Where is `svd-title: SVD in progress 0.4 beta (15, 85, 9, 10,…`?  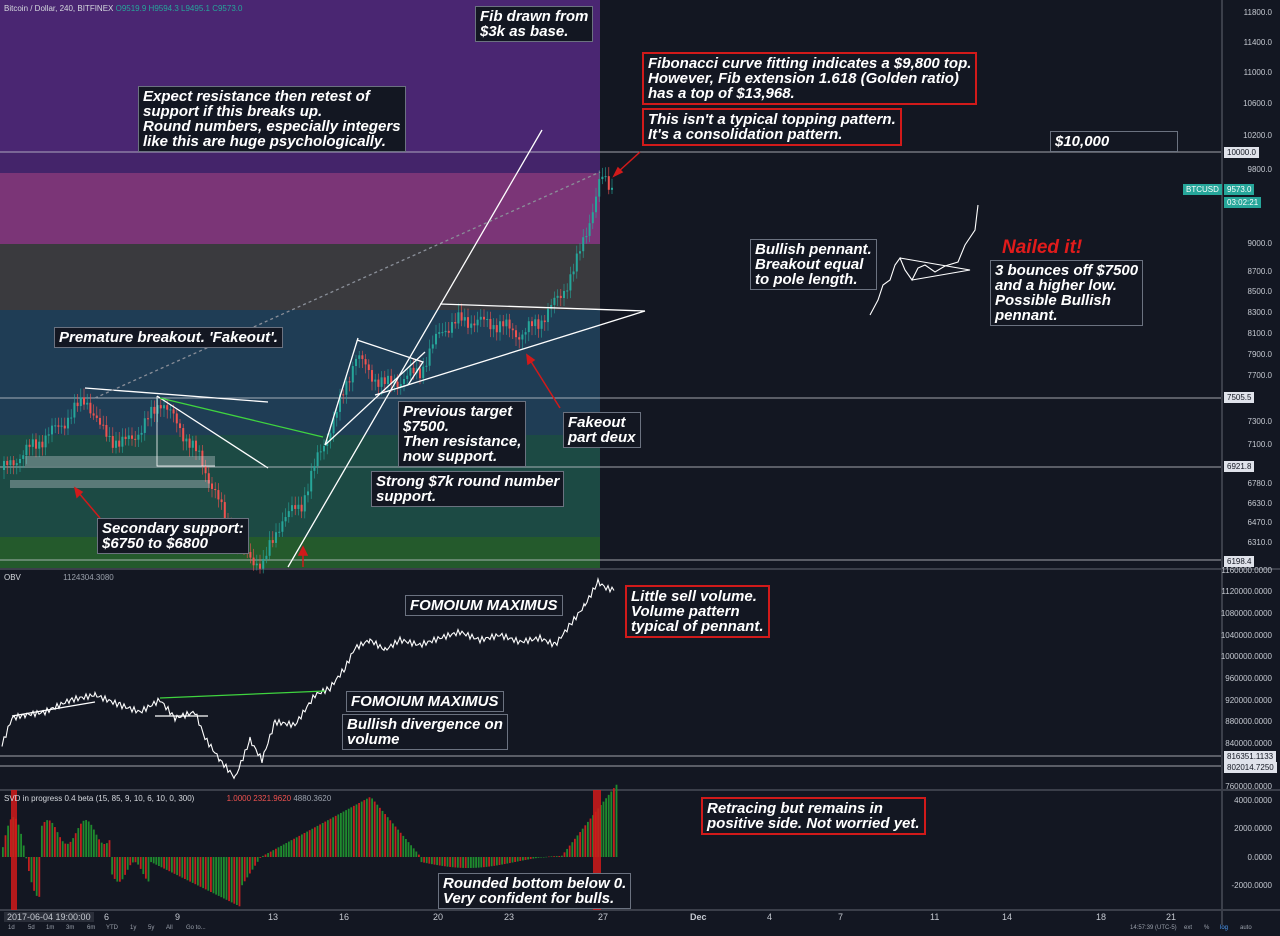
svd-title: SVD in progress 0.4 beta (15, 85, 9, 10,… is located at coordinates (99, 798).